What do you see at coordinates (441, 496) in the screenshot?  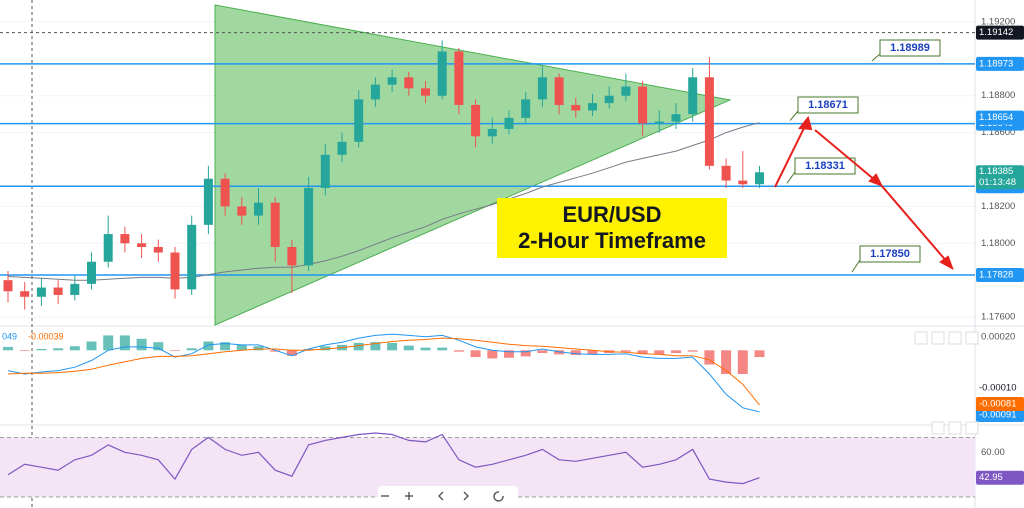 I see `scroll-left-button` at bounding box center [441, 496].